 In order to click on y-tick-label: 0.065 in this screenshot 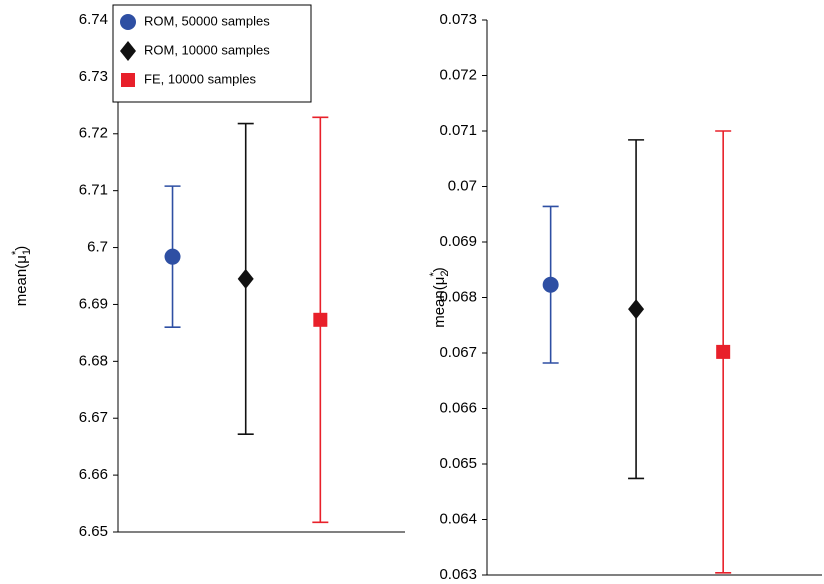, I will do `click(458, 463)`.